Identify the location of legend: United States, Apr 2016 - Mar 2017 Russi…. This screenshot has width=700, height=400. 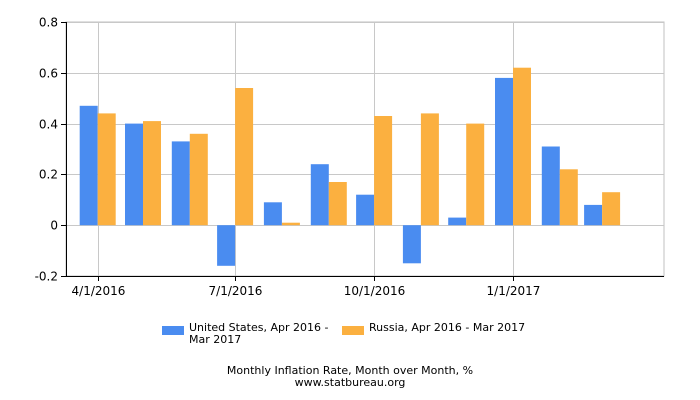
(372, 336).